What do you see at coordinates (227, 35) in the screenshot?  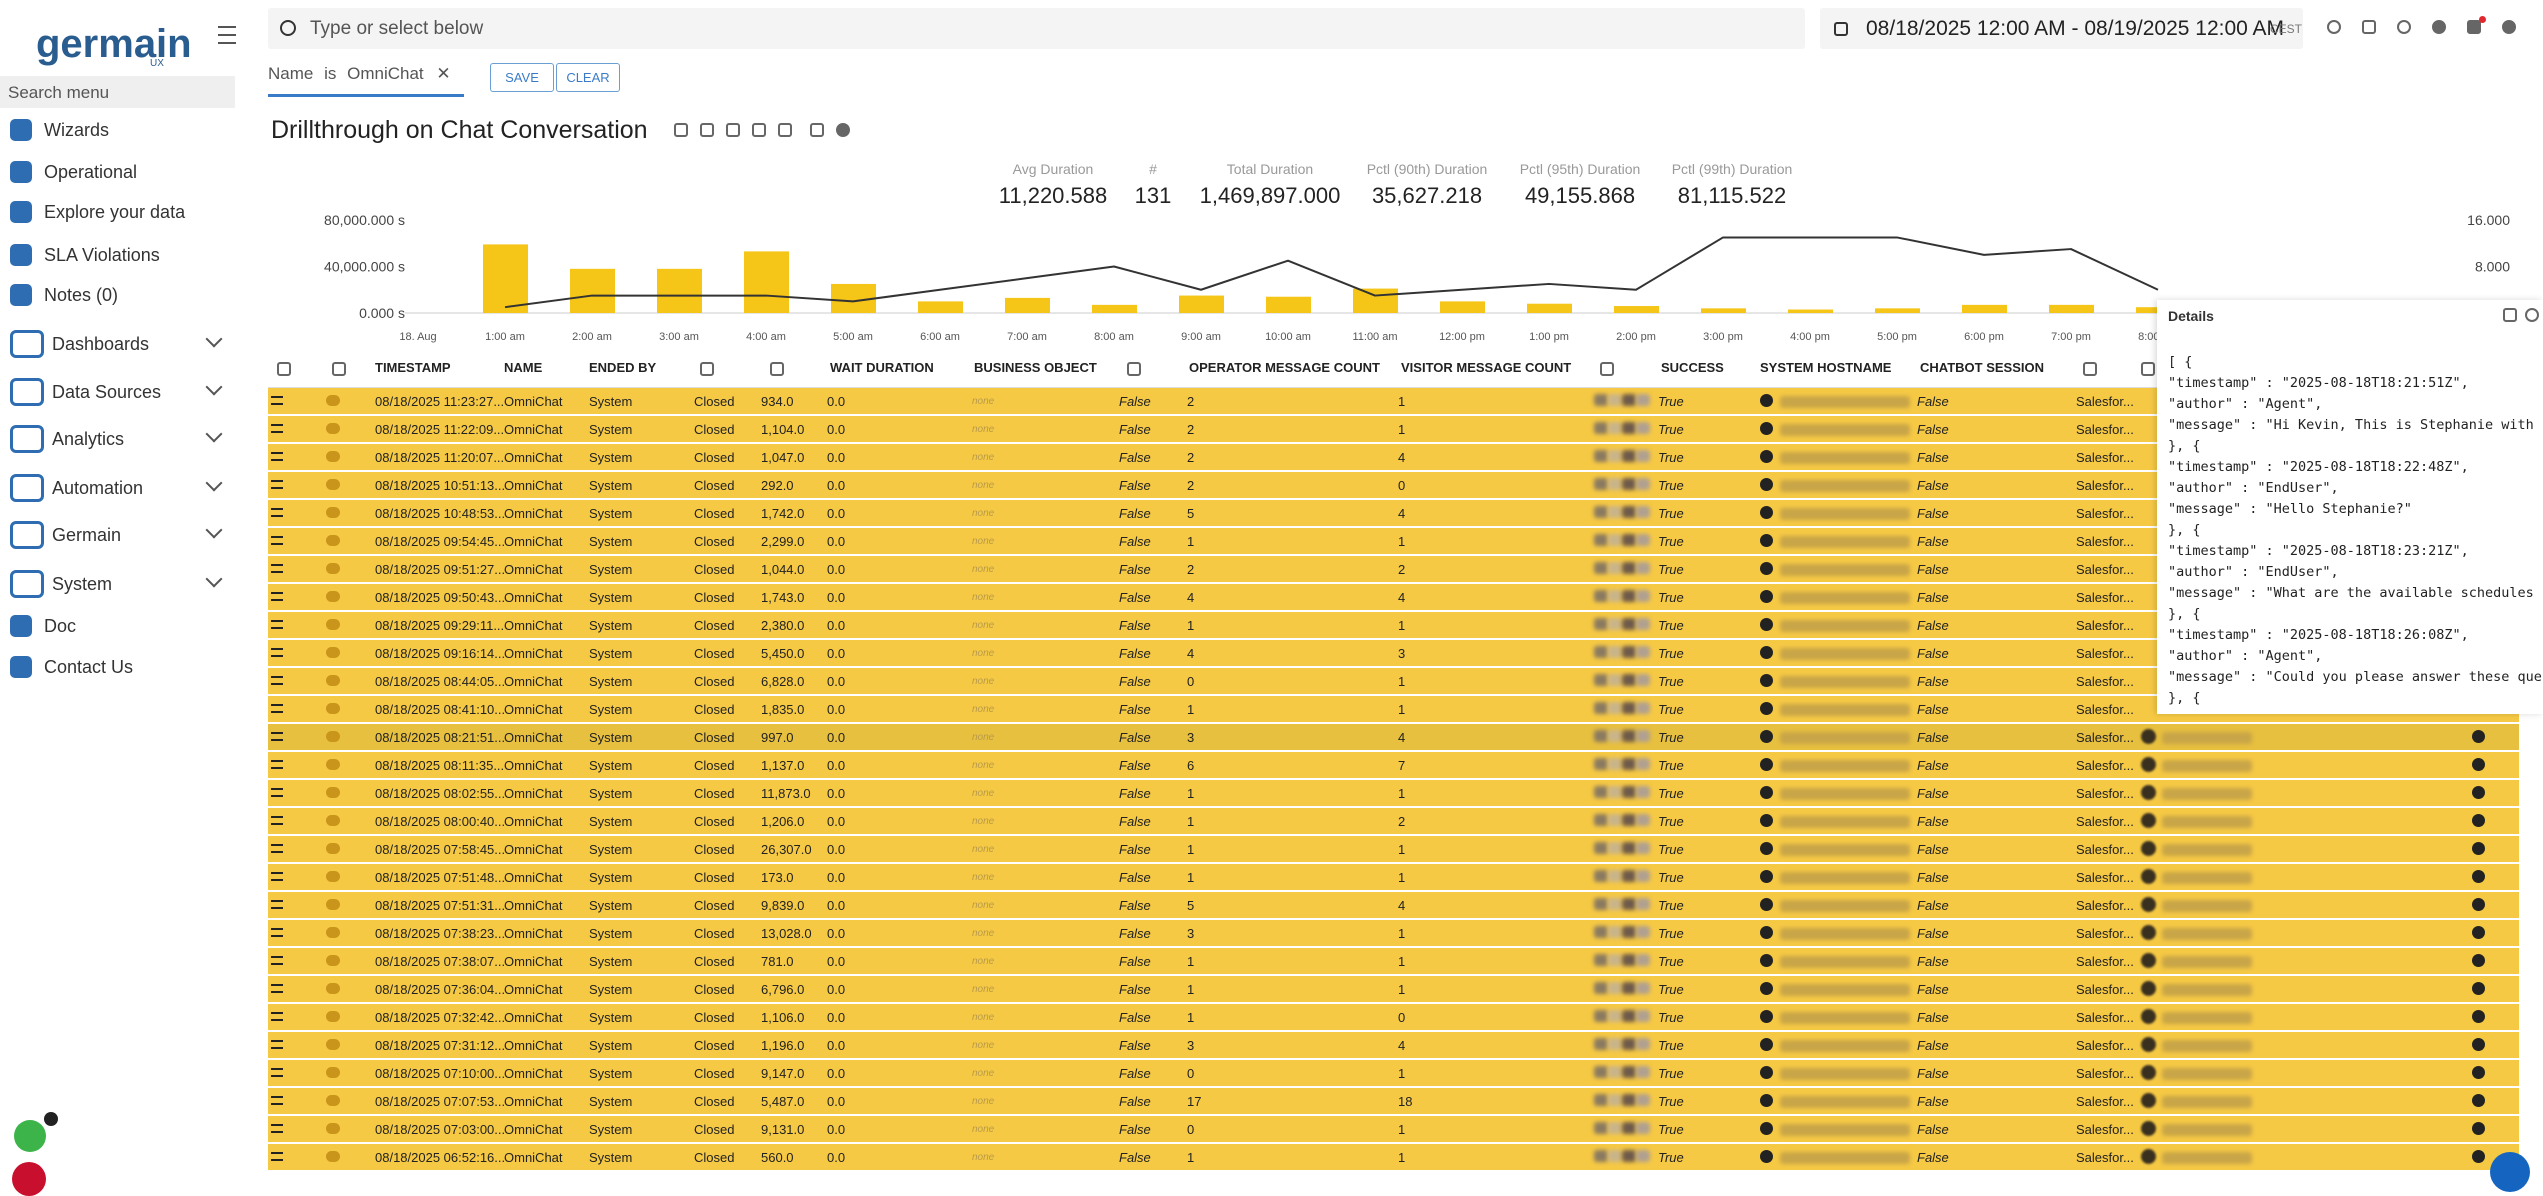 I see `menu-toggle` at bounding box center [227, 35].